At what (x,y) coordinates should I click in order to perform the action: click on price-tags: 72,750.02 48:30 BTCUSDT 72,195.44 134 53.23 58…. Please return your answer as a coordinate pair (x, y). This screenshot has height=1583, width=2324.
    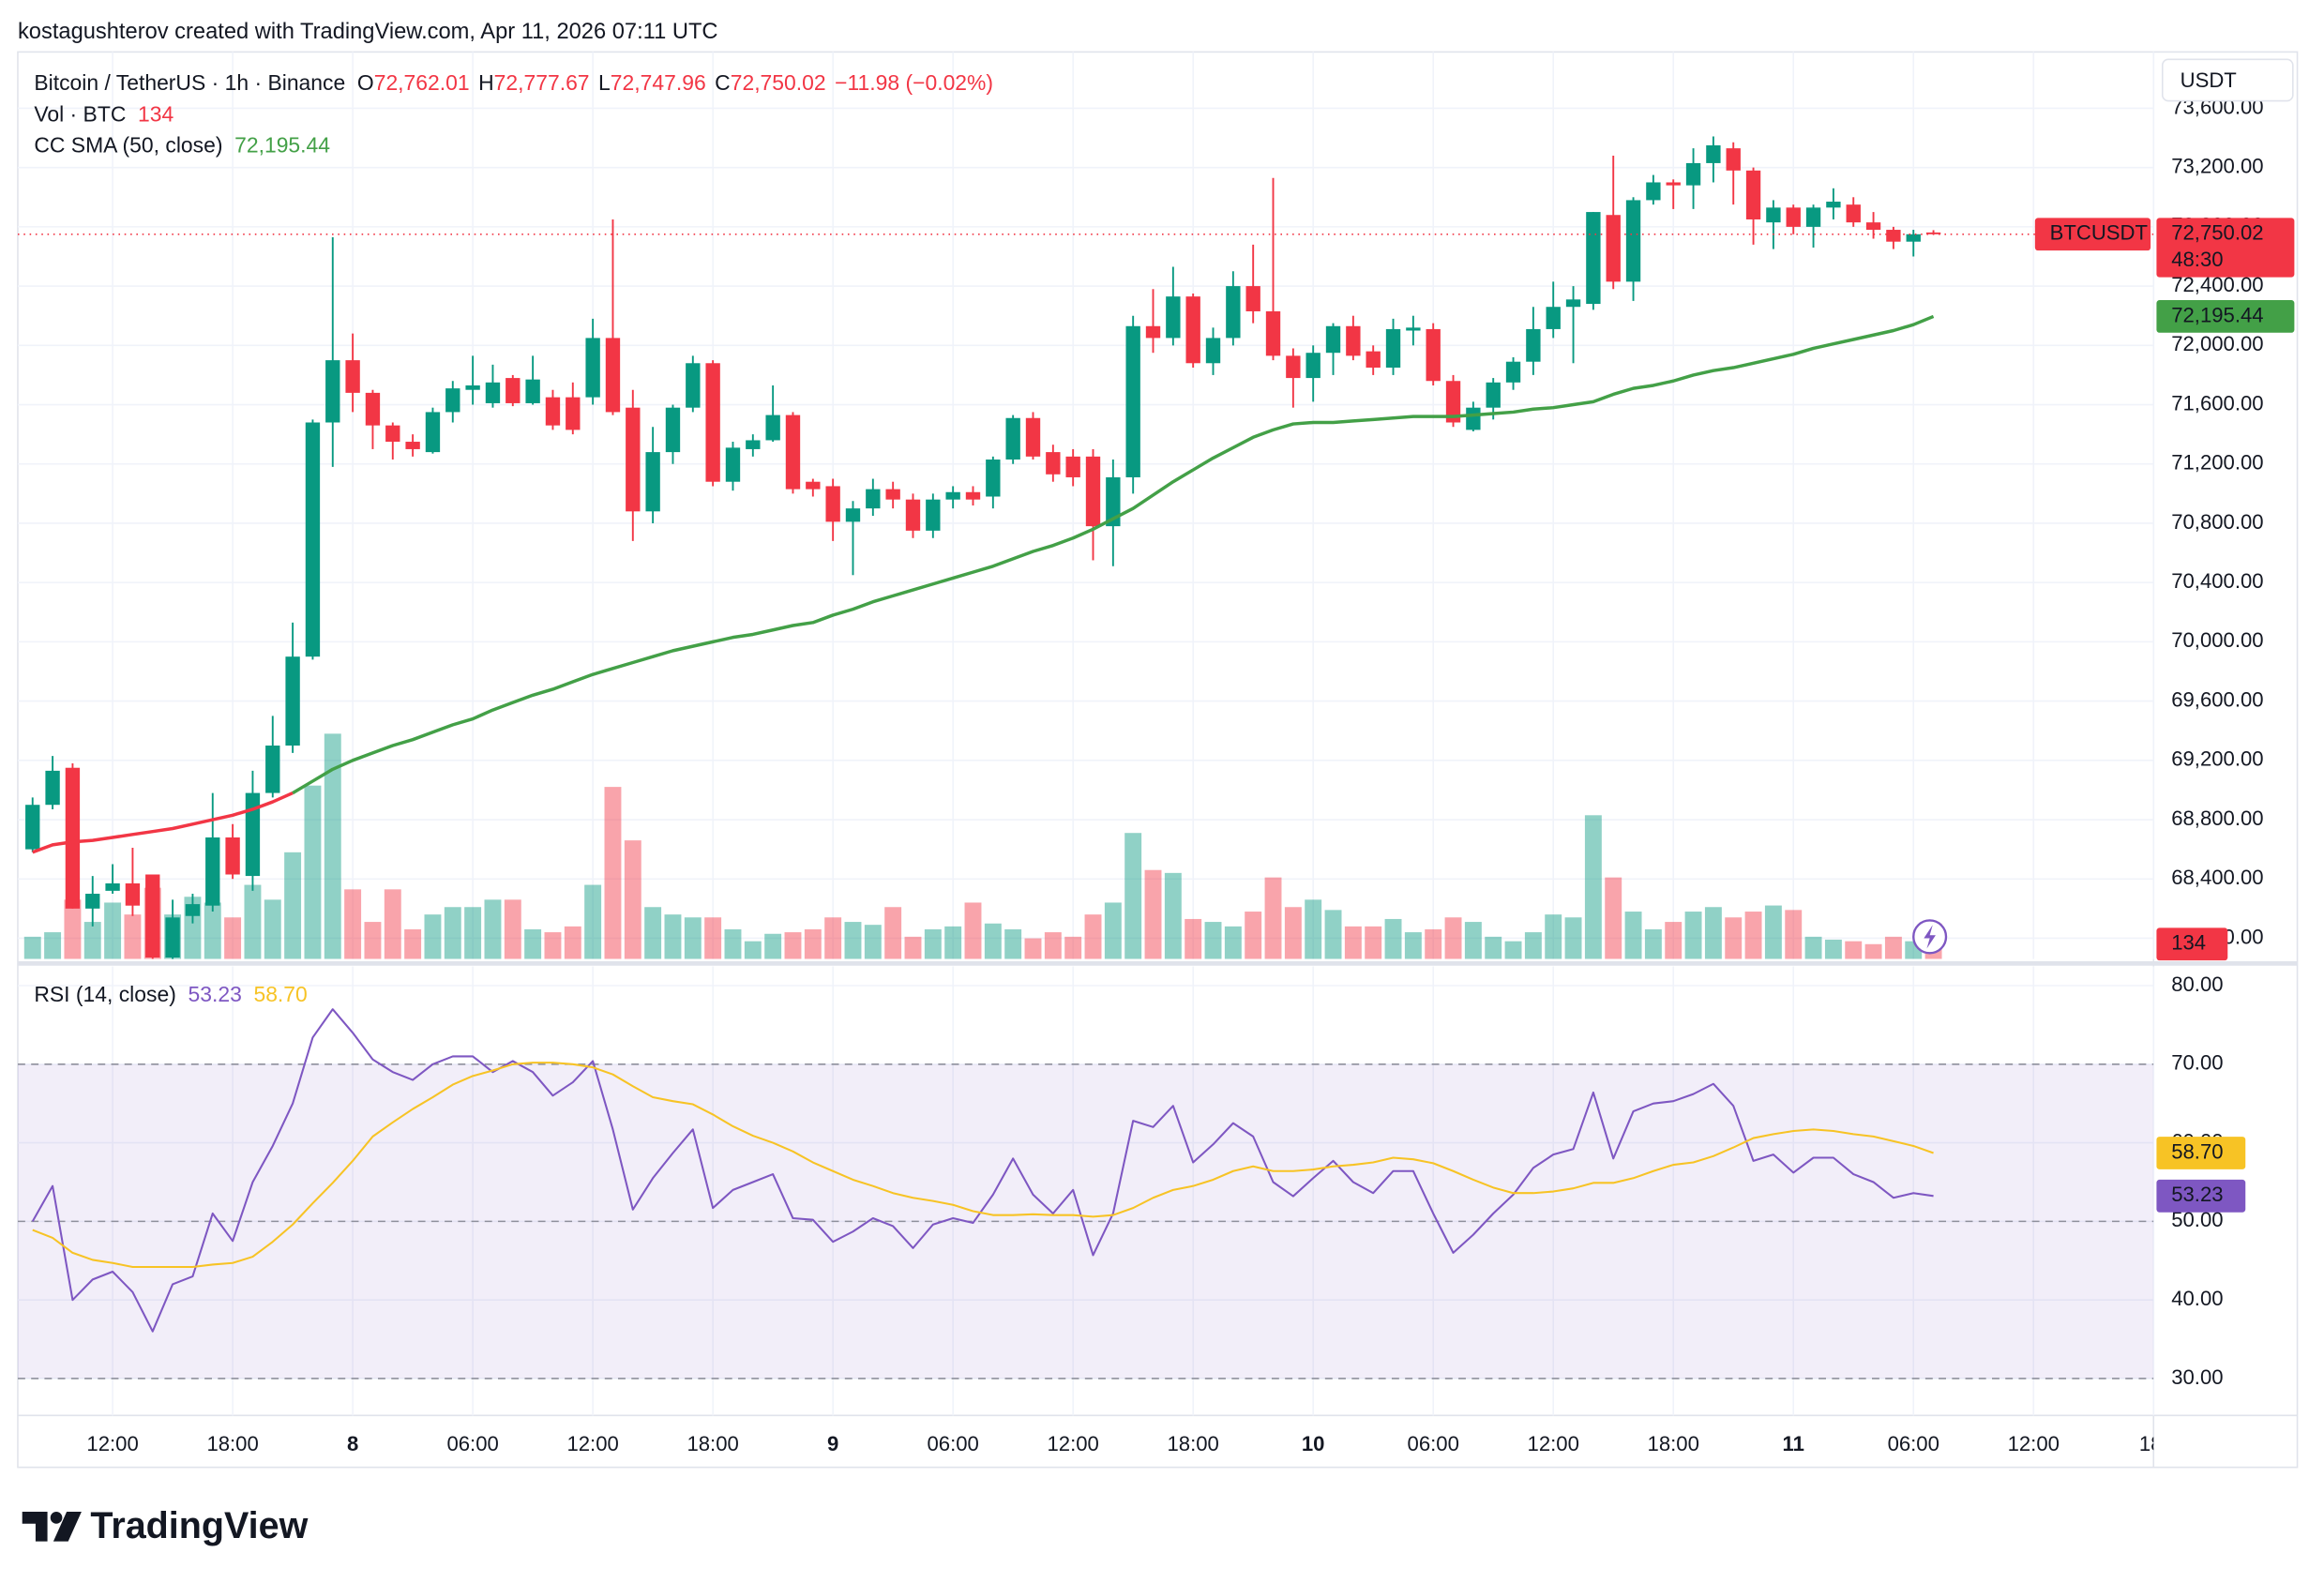
    Looking at the image, I should click on (2164, 716).